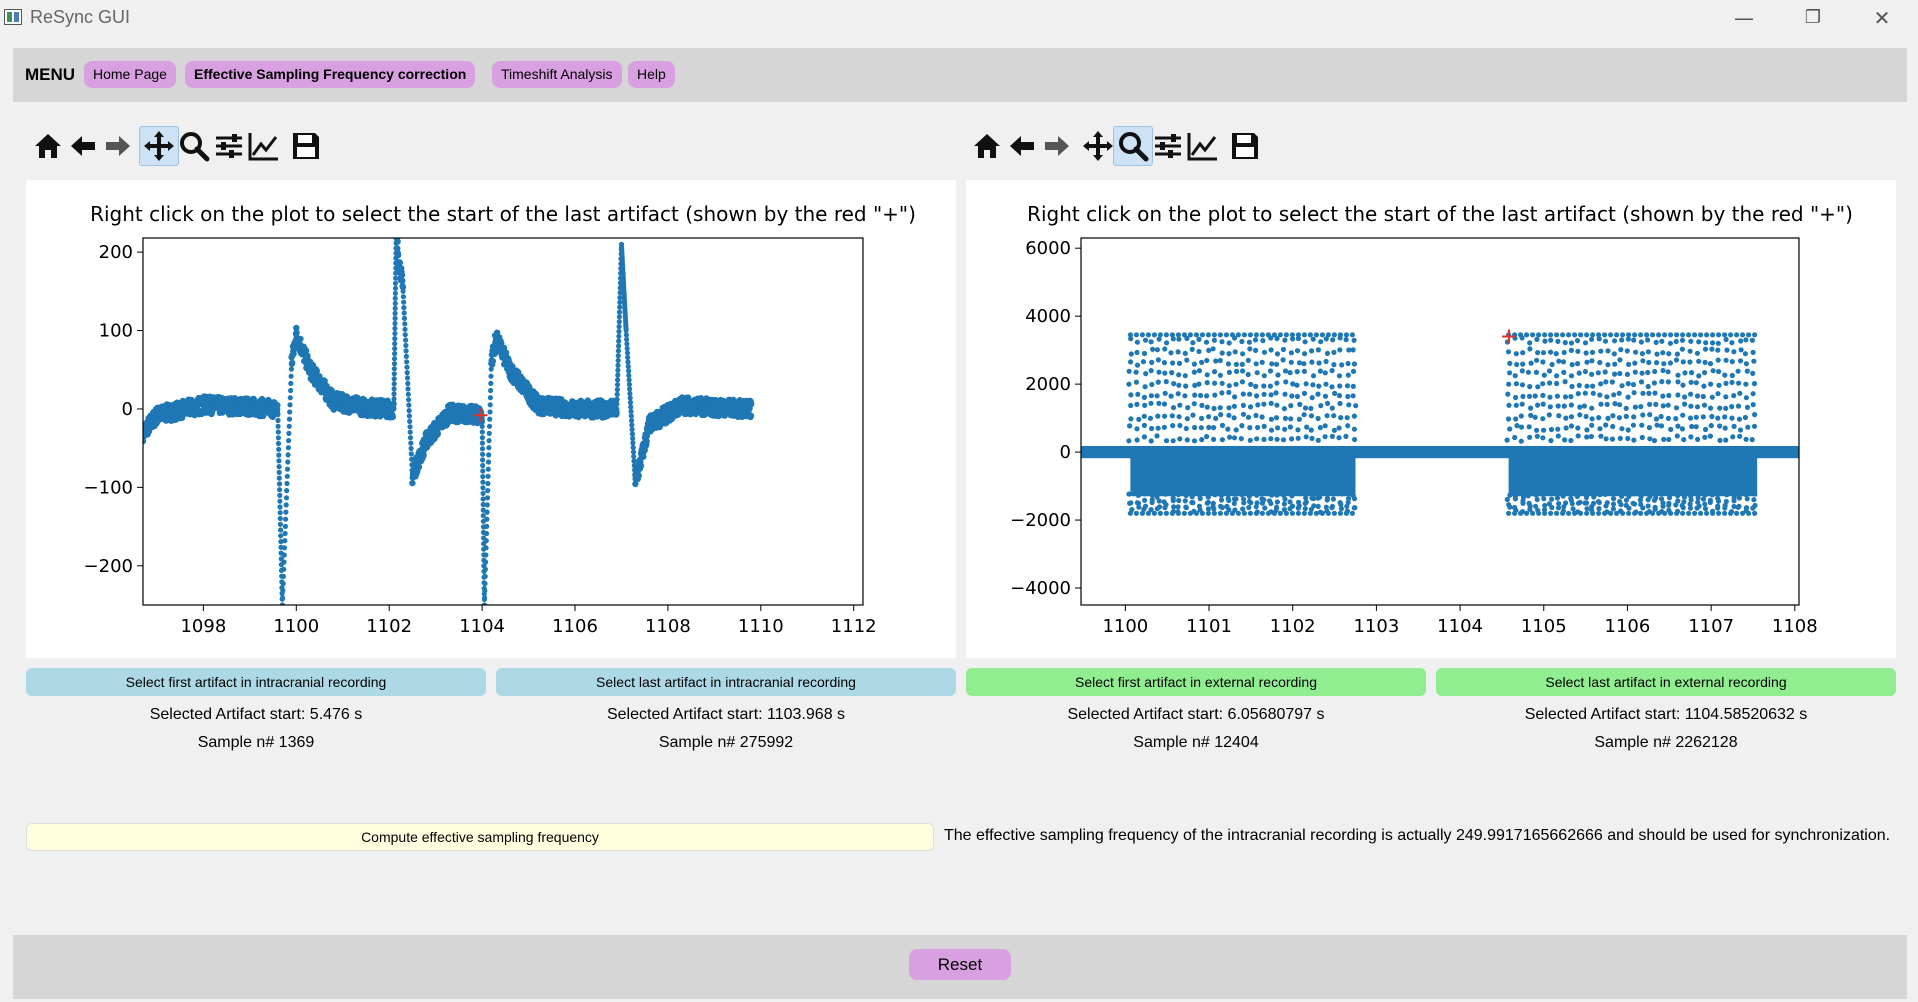  What do you see at coordinates (159, 146) in the screenshot?
I see `left-toolbar-pan-icon` at bounding box center [159, 146].